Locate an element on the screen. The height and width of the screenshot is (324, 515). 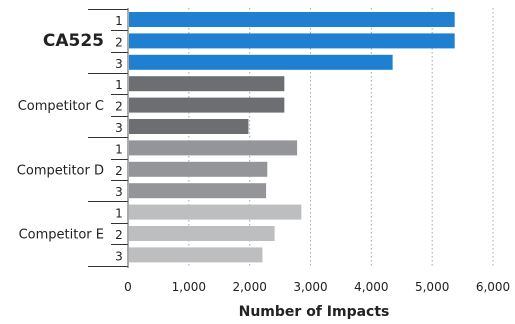
x-tick-label: 4,000 is located at coordinates (371, 287).